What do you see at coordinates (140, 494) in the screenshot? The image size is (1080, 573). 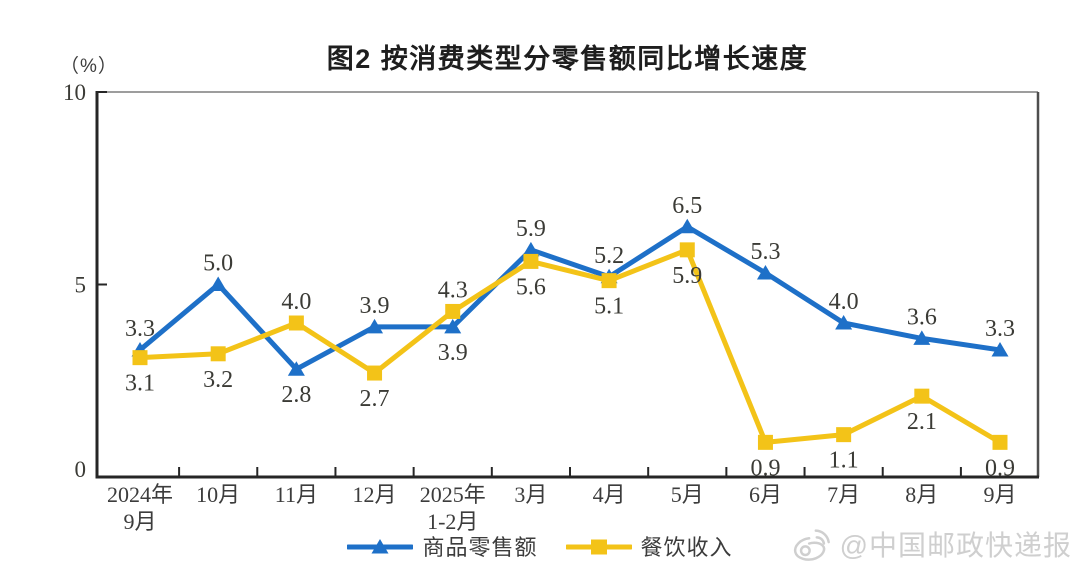 I see `svg-text: 2024年` at bounding box center [140, 494].